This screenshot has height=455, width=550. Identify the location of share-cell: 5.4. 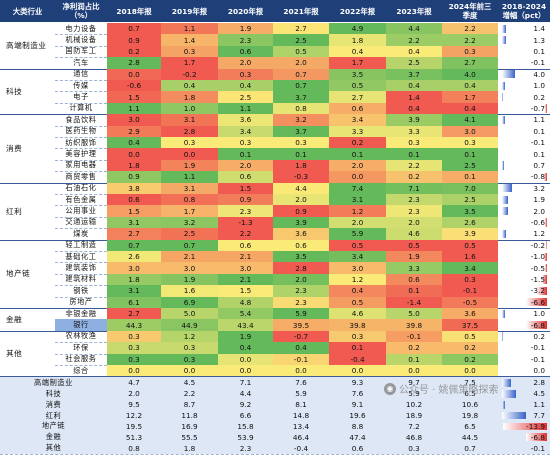
(245, 313).